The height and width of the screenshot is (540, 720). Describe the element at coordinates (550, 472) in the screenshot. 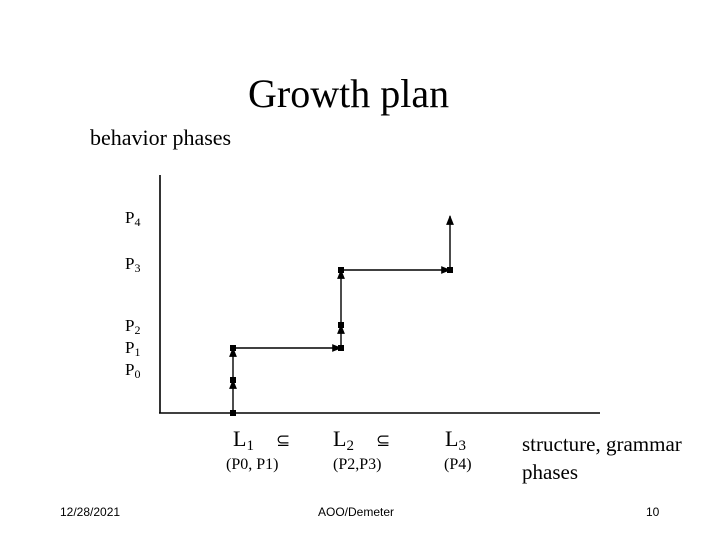

I see `x-axis-caption-line-2: phases` at that location.